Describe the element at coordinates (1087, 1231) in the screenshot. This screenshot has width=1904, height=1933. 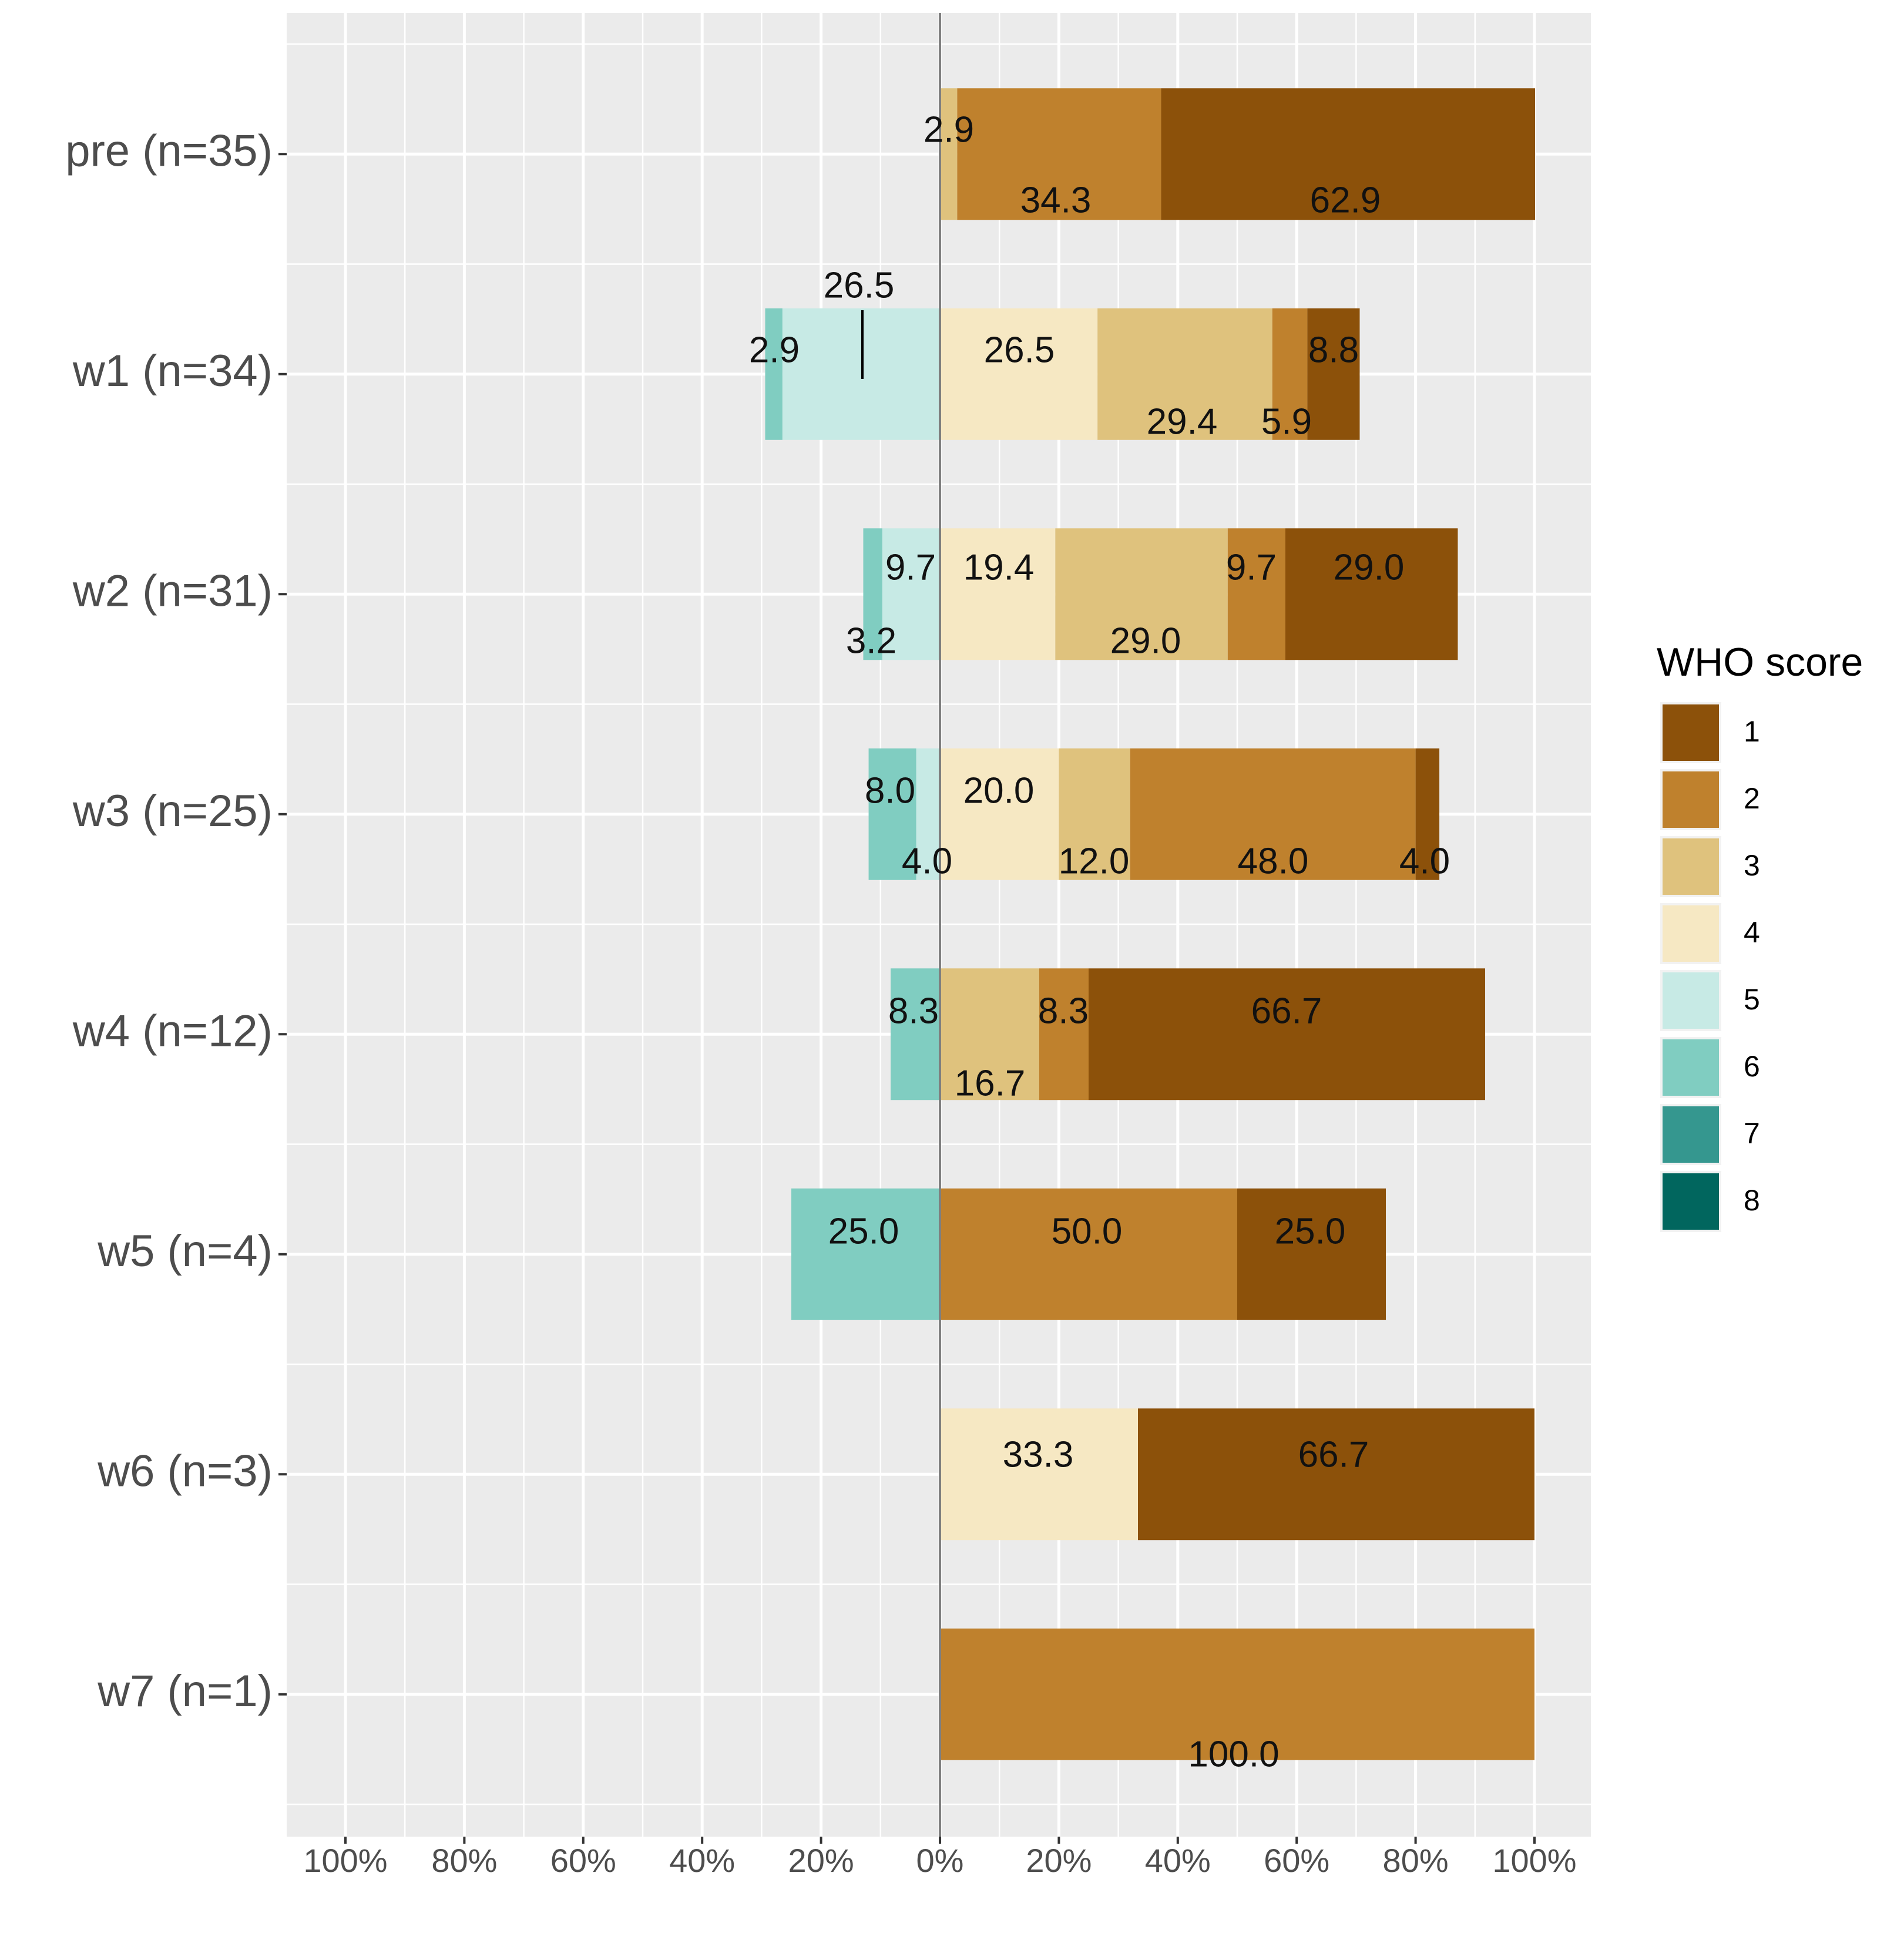
I see `data-label: 50.0` at that location.